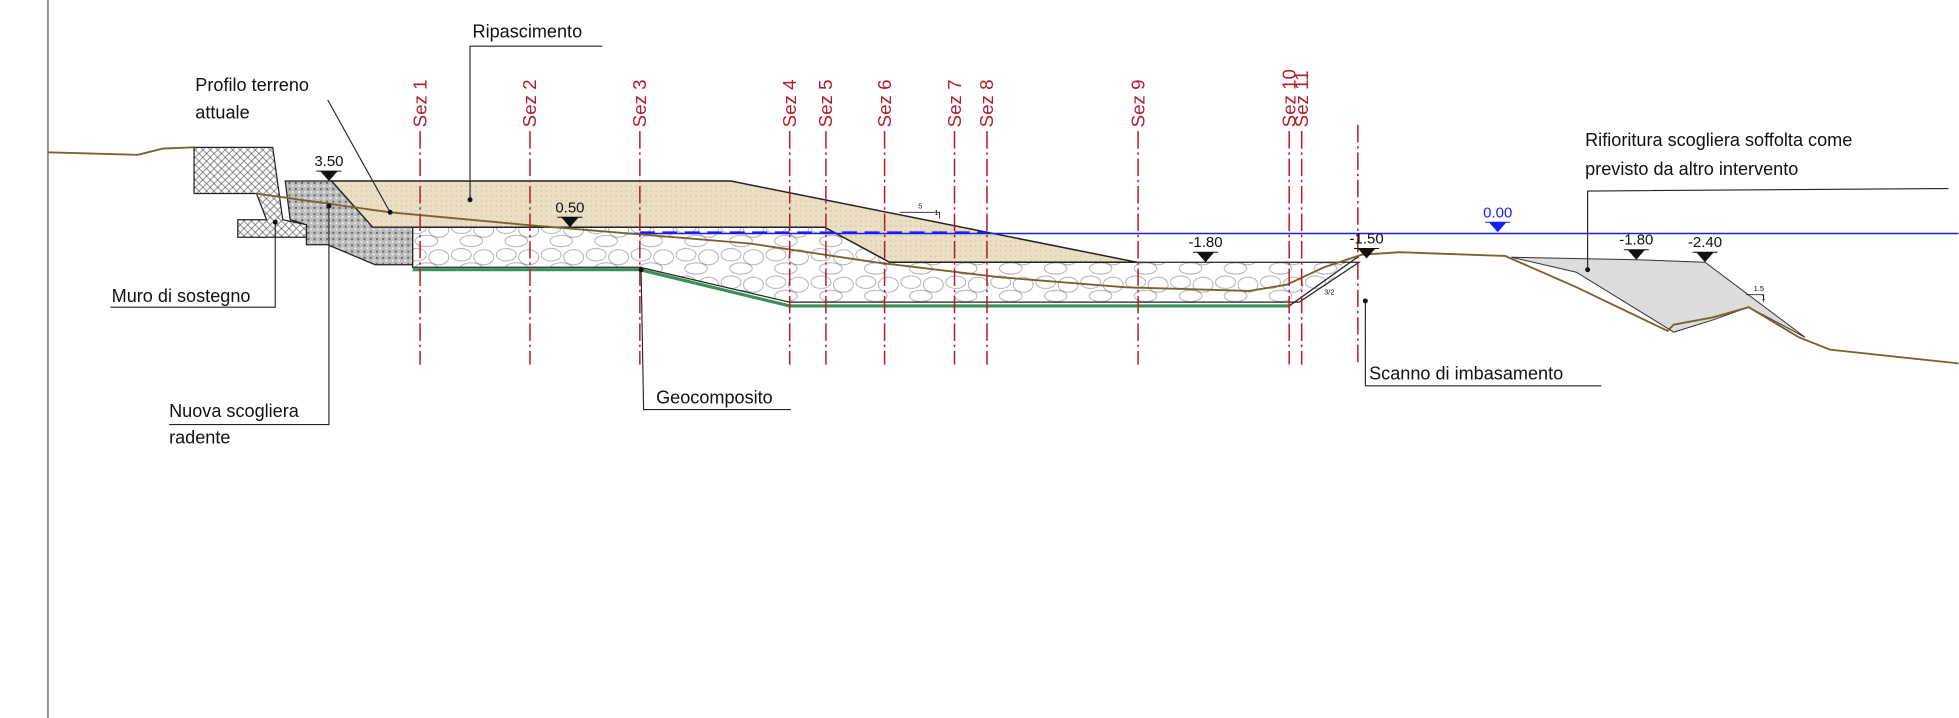 This screenshot has width=1959, height=718. Describe the element at coordinates (884, 103) in the screenshot. I see `section-label: Sez 6` at that location.